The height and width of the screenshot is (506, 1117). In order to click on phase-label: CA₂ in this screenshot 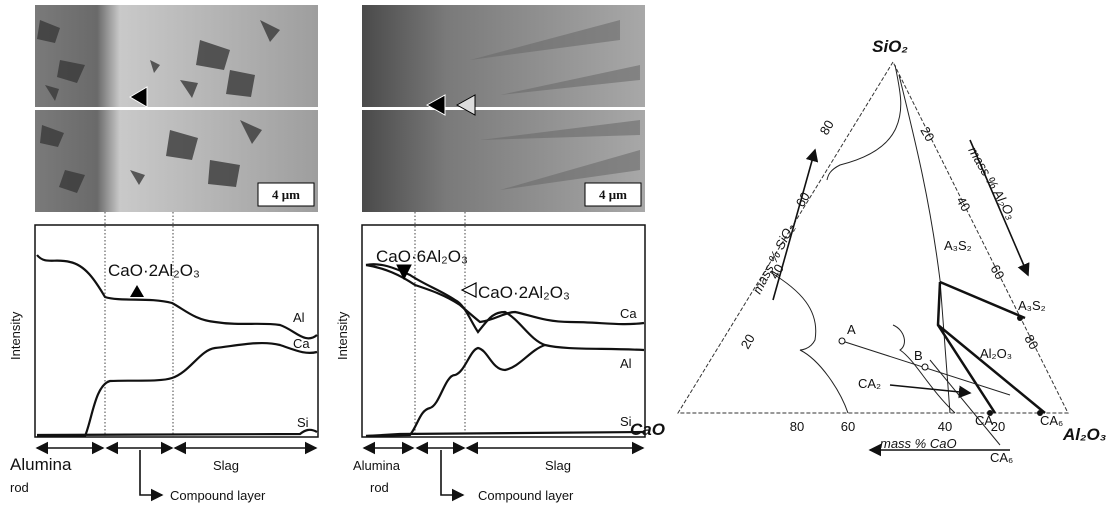, I will do `click(869, 383)`.